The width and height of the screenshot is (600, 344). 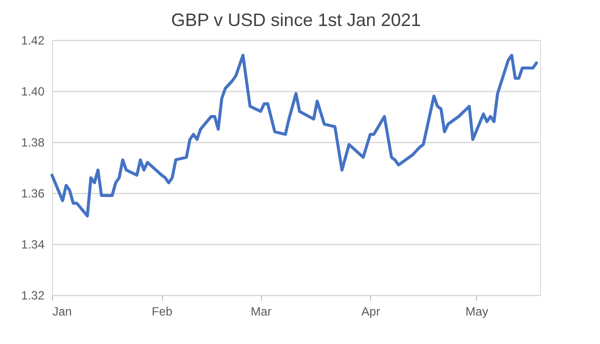 I want to click on y-tick-label: 1.40, so click(x=33, y=91).